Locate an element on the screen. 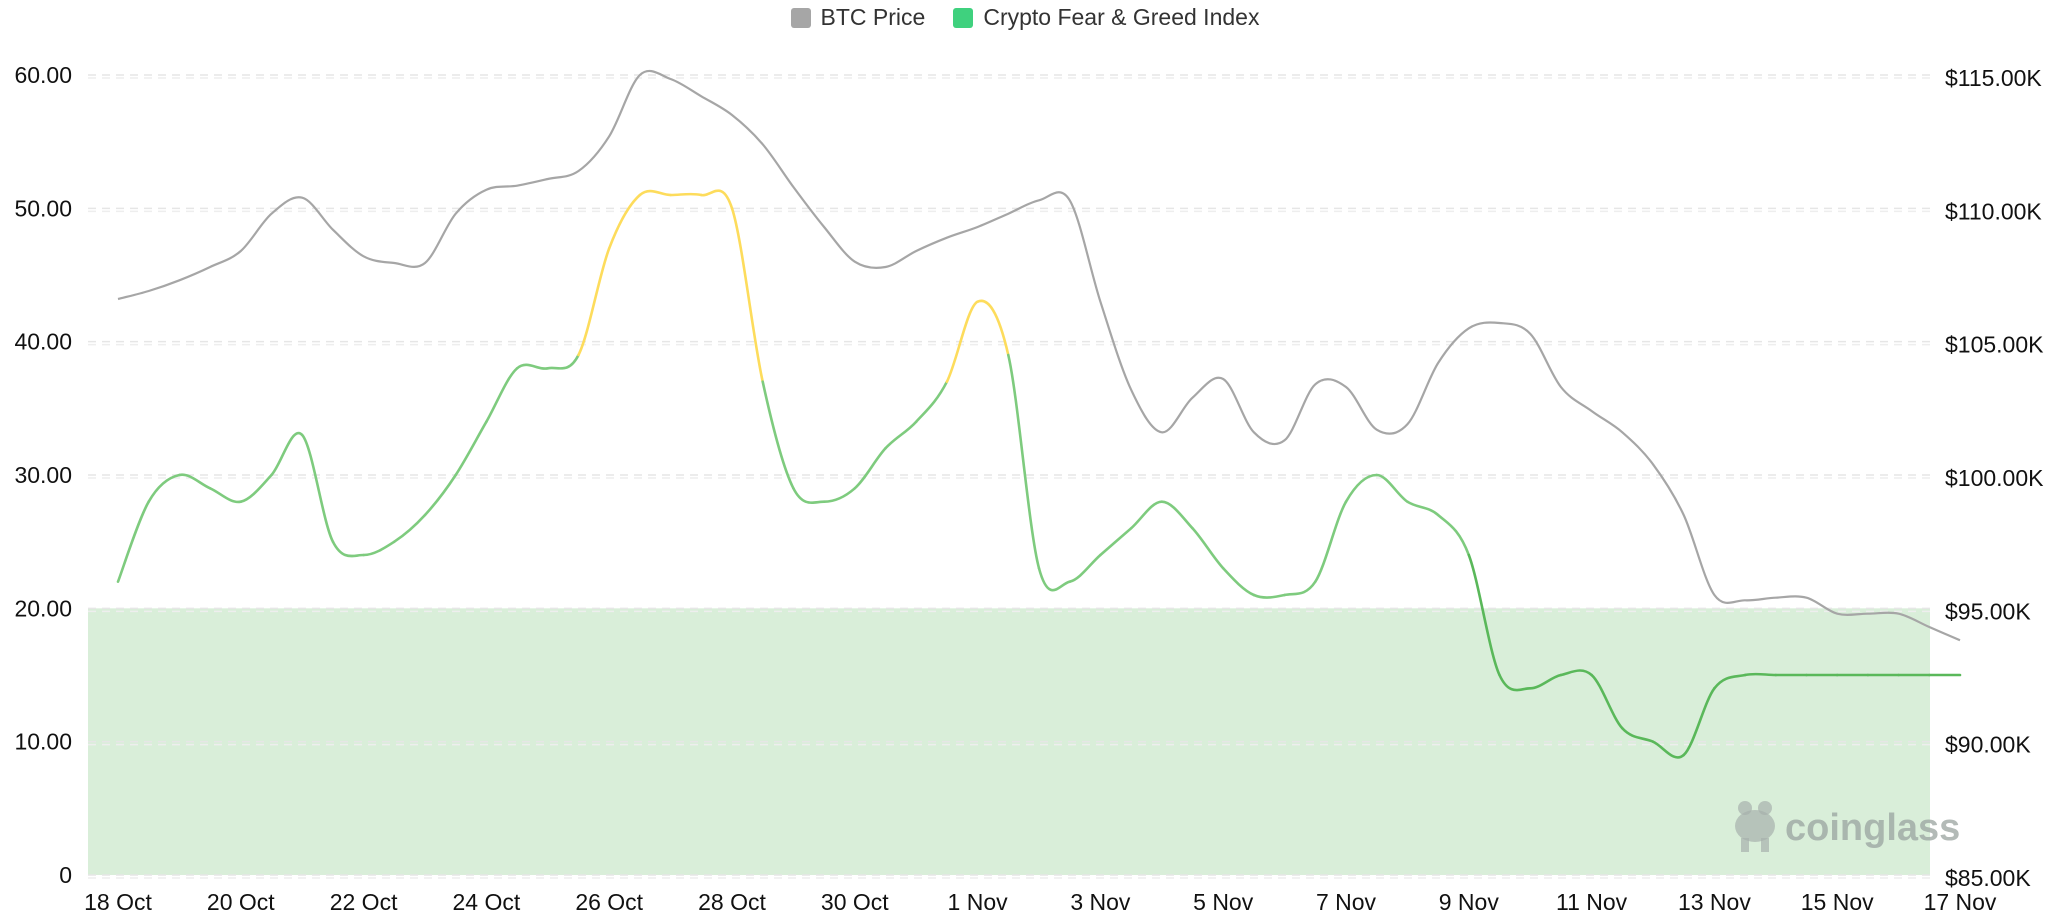 The image size is (2050, 924). left-axis-ticks: 0 10.00 20.00 30.00 40.00 50.00 60.00 is located at coordinates (43, 475).